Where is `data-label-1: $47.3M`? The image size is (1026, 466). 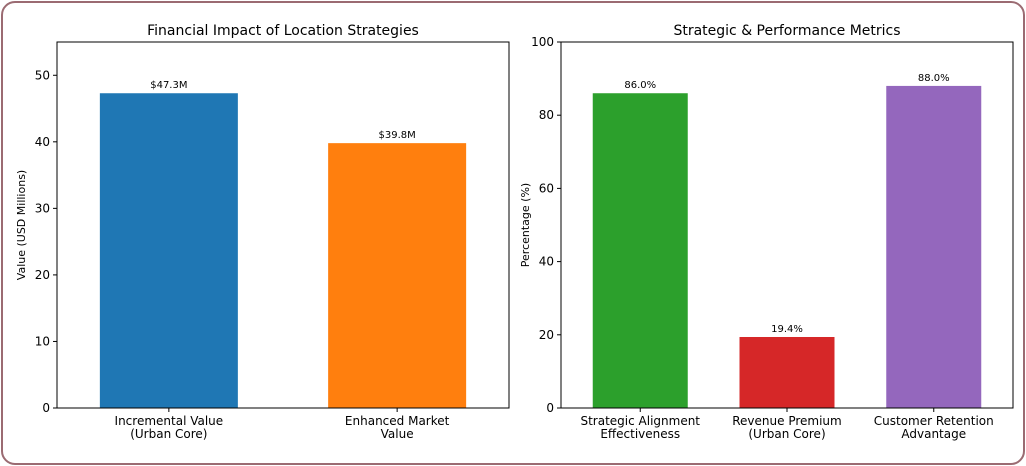
data-label-1: $47.3M is located at coordinates (168, 85).